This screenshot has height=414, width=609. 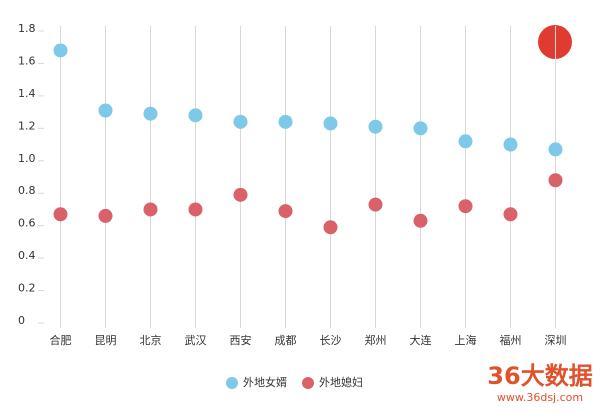 What do you see at coordinates (27, 158) in the screenshot?
I see `y-tick-label: 1.0` at bounding box center [27, 158].